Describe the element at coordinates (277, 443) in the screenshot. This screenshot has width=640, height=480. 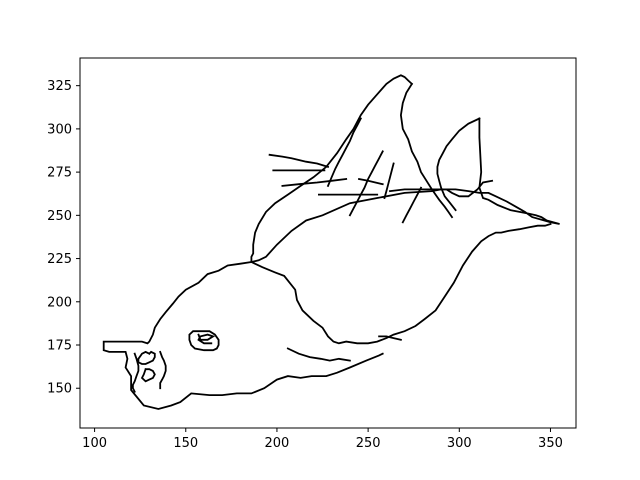
I see `x-tick-label: 200` at that location.